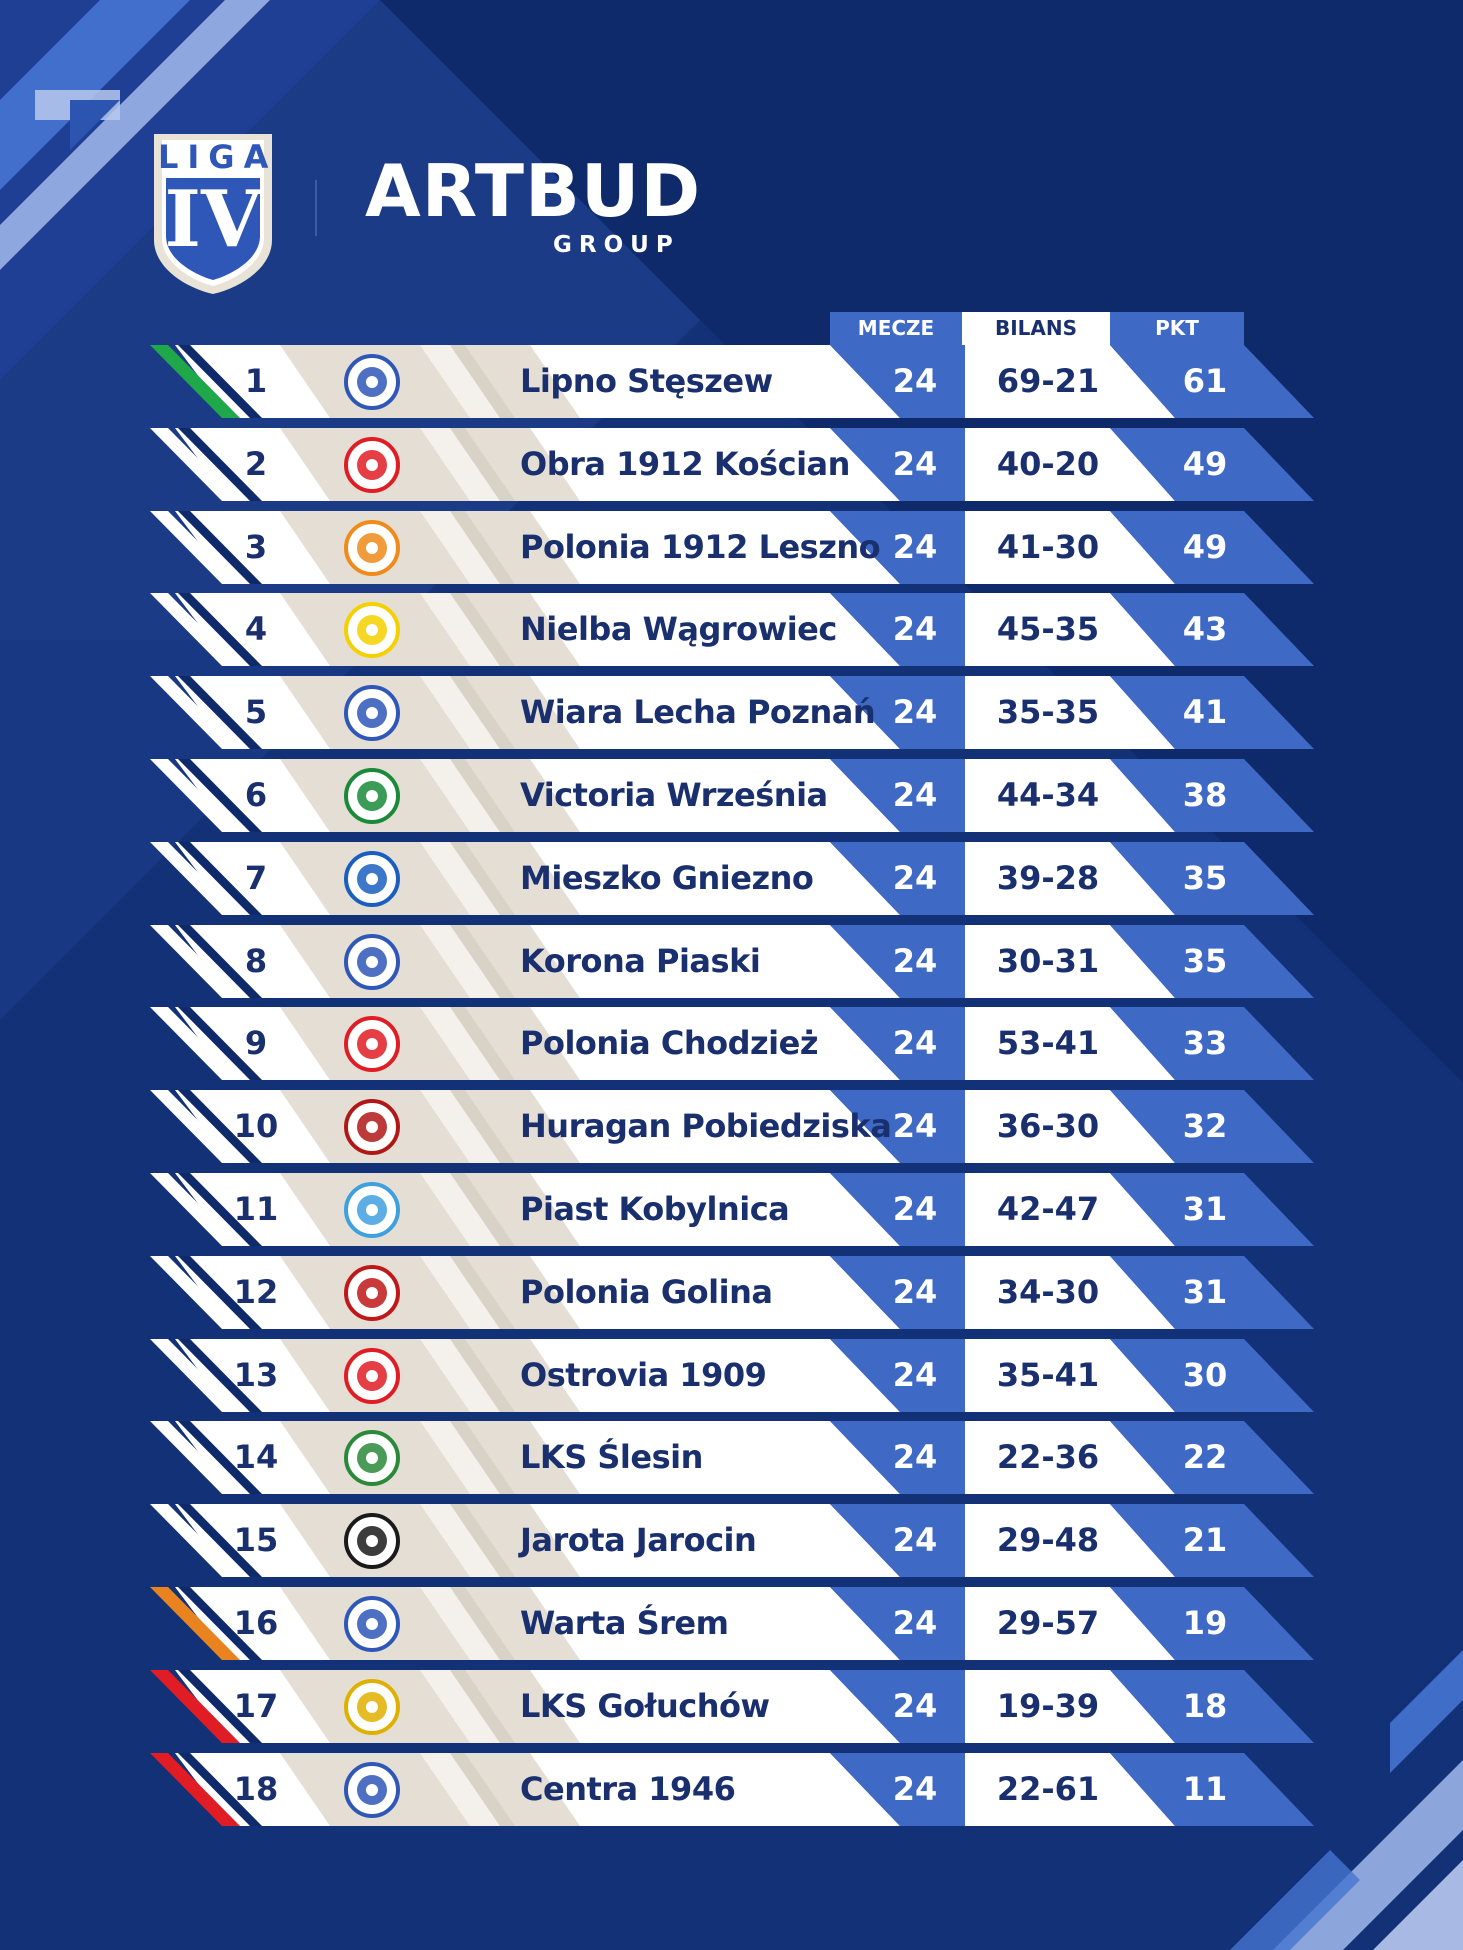 The width and height of the screenshot is (1463, 1950). What do you see at coordinates (256, 1292) in the screenshot?
I see `position-number: 12` at bounding box center [256, 1292].